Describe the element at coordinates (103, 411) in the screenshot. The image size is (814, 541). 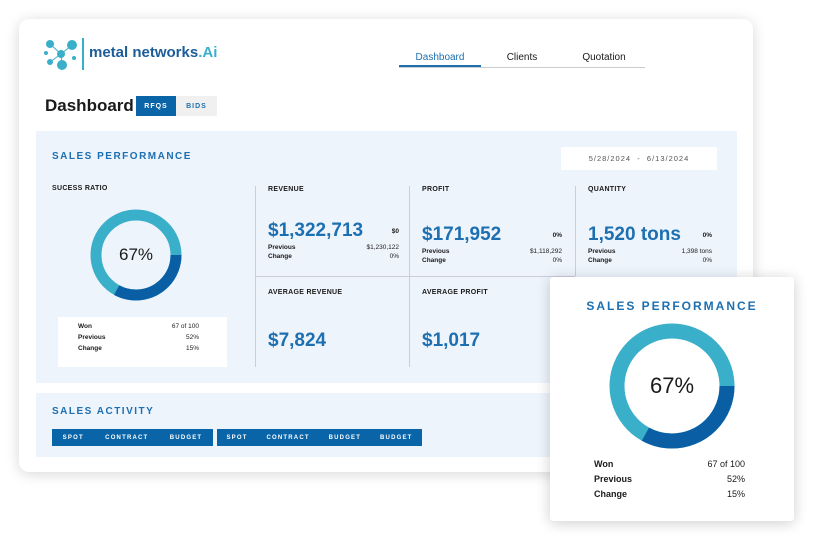
I see `sales-activity-title: SALES ACTIVITY` at that location.